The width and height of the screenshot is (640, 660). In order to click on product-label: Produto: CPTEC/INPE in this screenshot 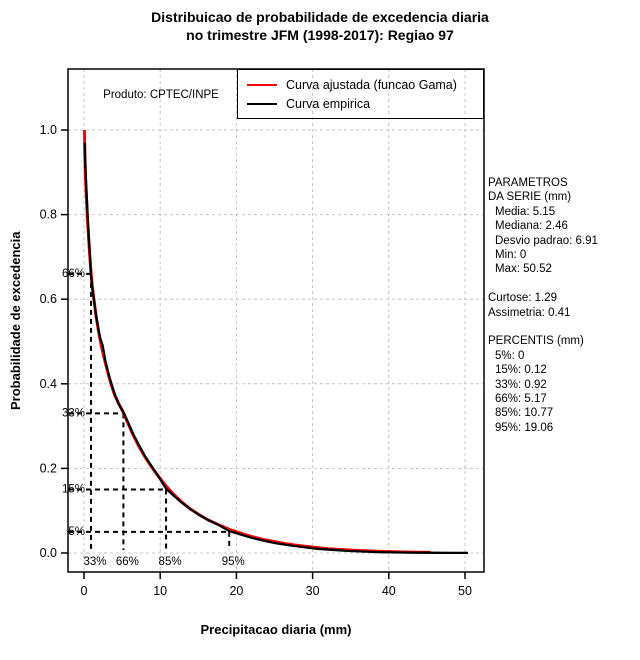, I will do `click(161, 95)`.